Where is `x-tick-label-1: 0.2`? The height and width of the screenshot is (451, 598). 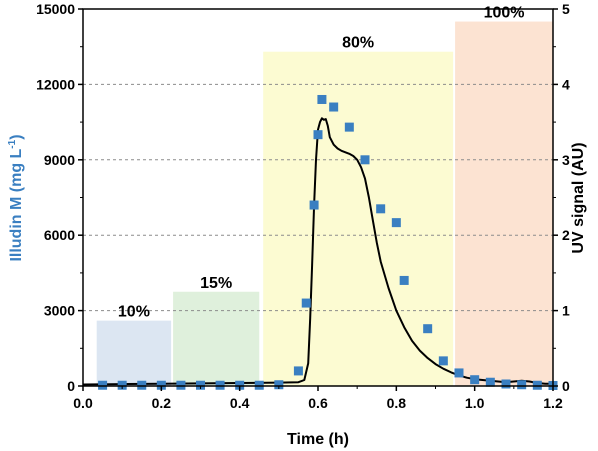
x-tick-label-1: 0.2 is located at coordinates (162, 403).